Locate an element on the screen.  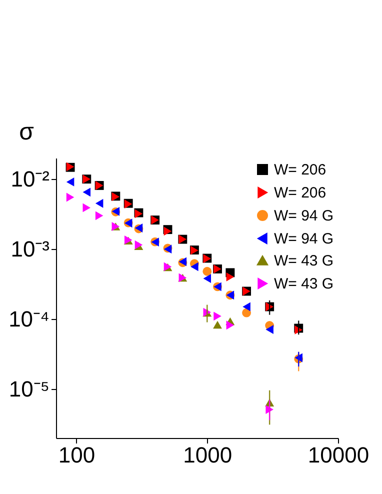
y-tick-label: 10⁻⁵ is located at coordinates (29, 389).